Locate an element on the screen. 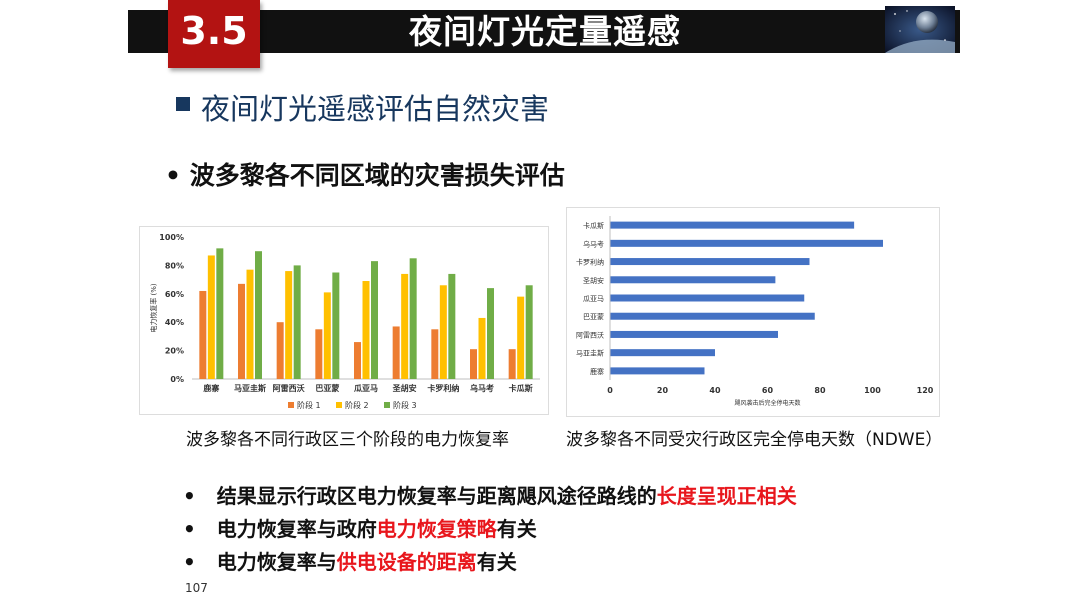 This screenshot has width=1080, height=611. section-number: 3.5 is located at coordinates (214, 31).